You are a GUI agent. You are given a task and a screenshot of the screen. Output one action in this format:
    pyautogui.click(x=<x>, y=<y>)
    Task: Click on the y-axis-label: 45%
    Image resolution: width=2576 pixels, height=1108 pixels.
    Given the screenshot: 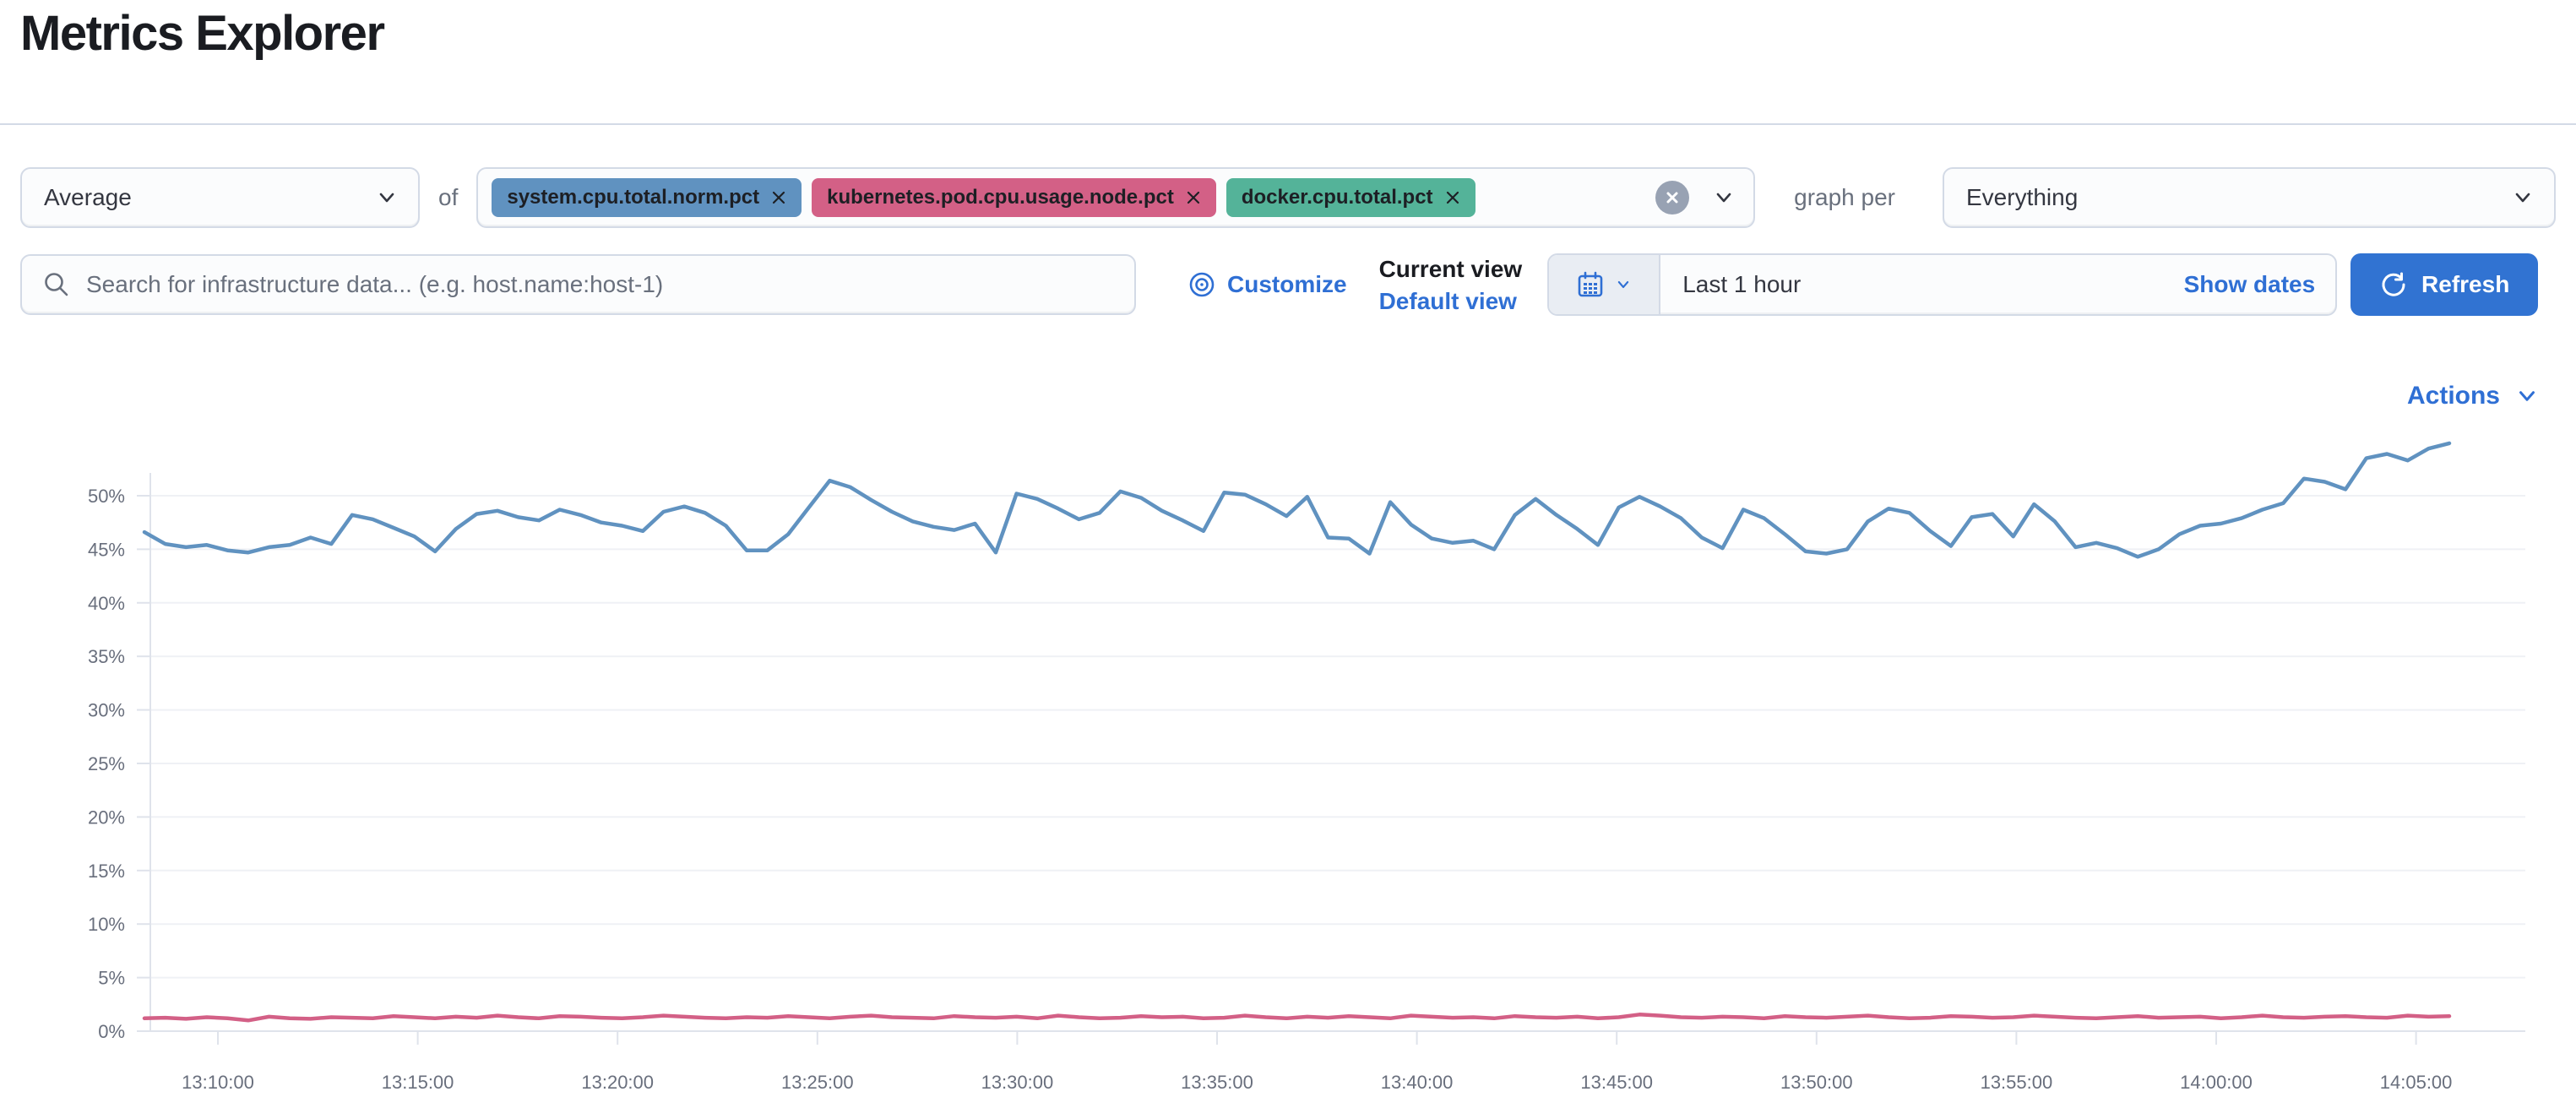 What is the action you would take?
    pyautogui.click(x=106, y=549)
    